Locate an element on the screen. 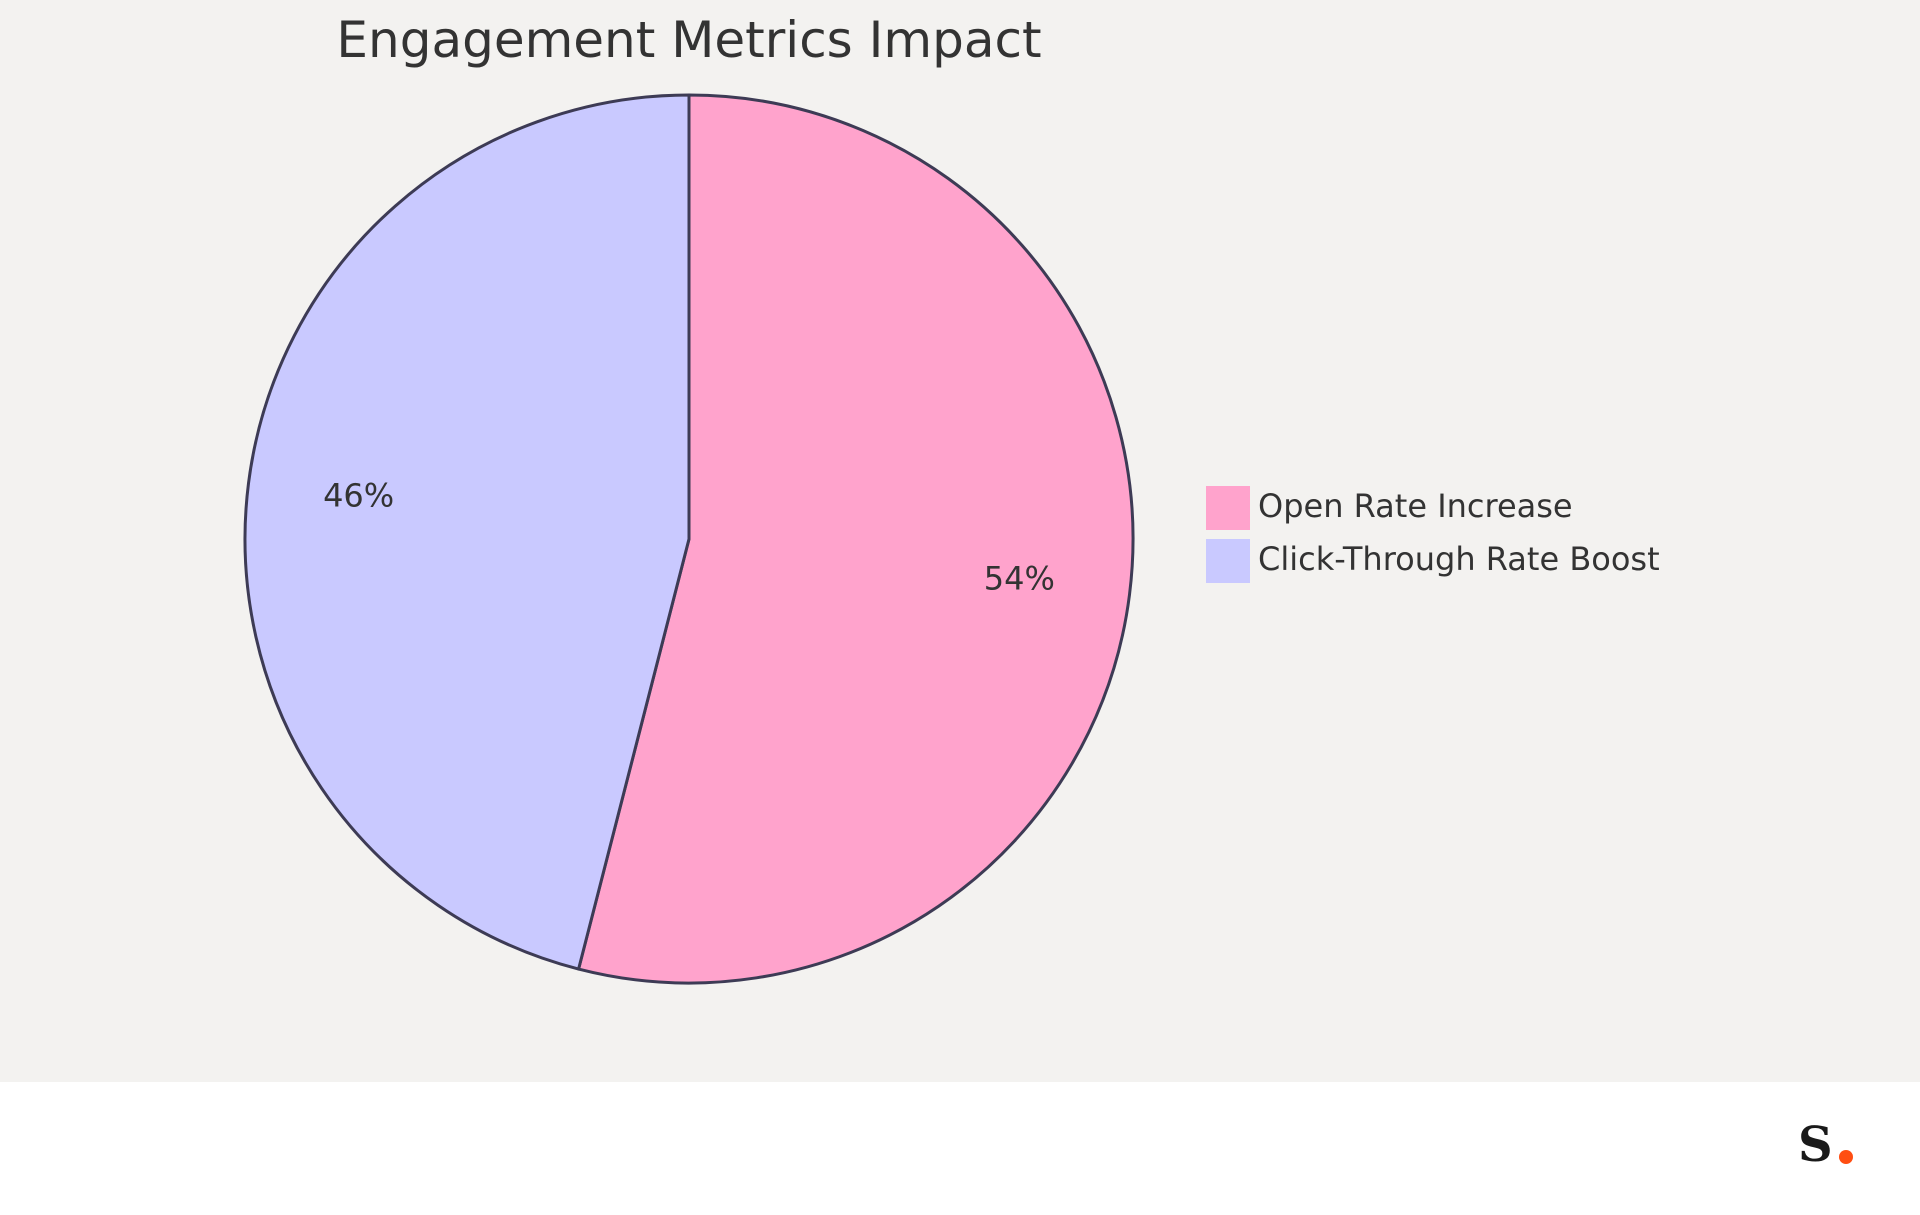  slice-label-2: 46% is located at coordinates (358, 495).